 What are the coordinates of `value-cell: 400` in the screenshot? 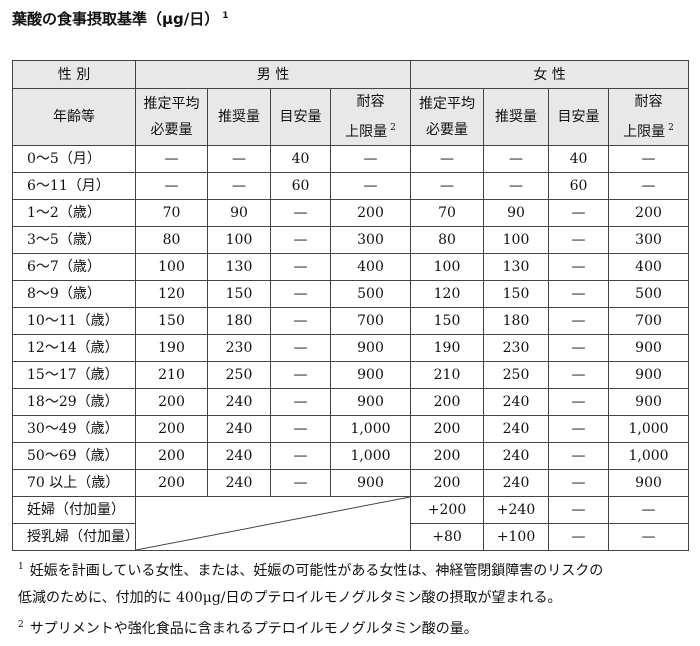 It's located at (649, 267).